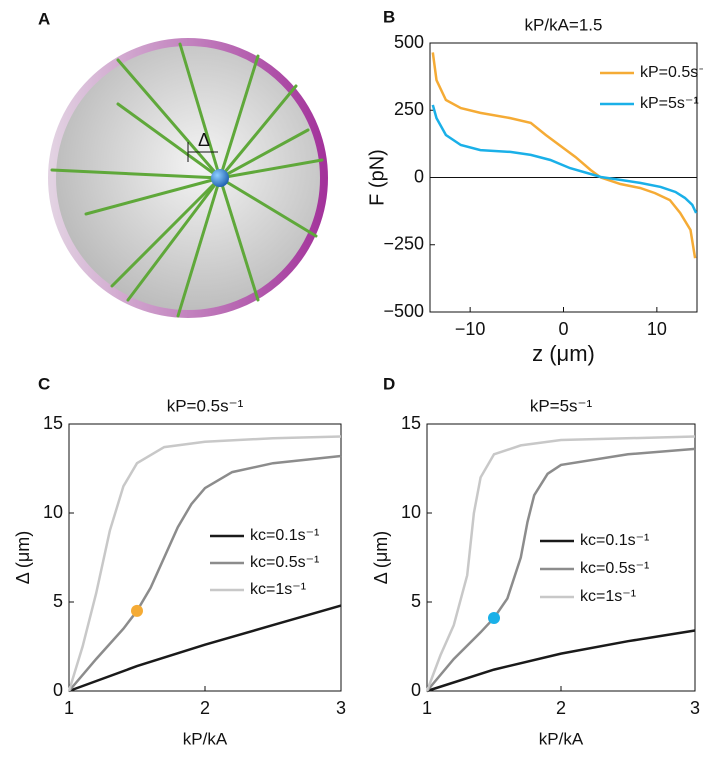  I want to click on y-tick-label: −250, so click(403, 244).